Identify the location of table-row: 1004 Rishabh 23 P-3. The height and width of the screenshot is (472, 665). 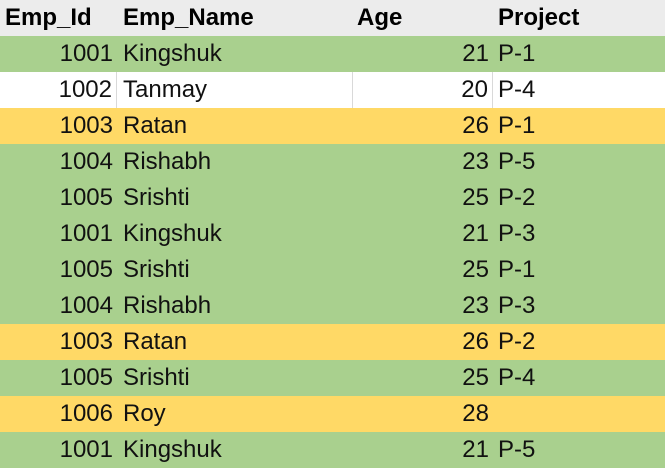
(332, 306).